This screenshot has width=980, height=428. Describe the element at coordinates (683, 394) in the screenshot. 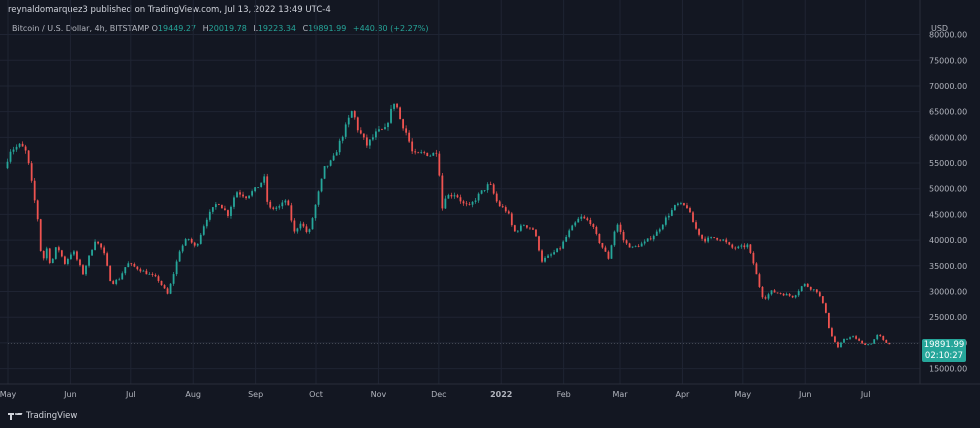

I see `time-tick-label: Apr` at that location.